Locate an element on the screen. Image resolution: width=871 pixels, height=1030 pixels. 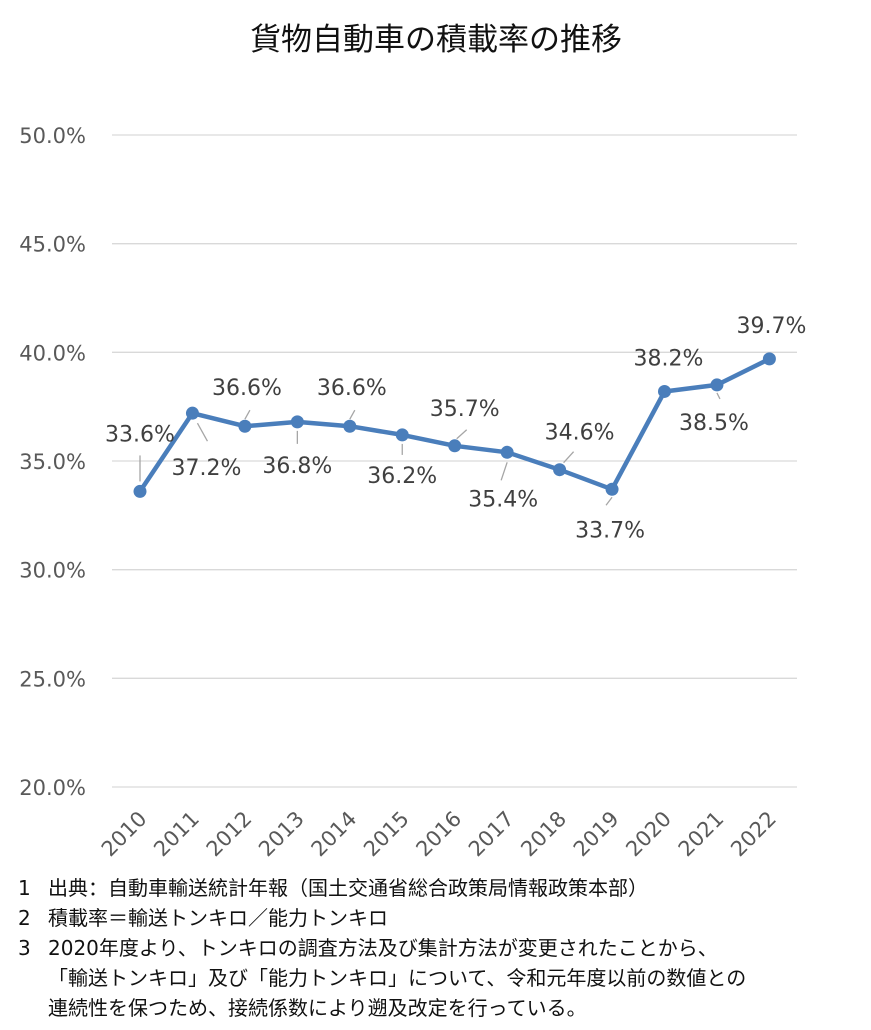
data-label: 36.2% is located at coordinates (402, 476).